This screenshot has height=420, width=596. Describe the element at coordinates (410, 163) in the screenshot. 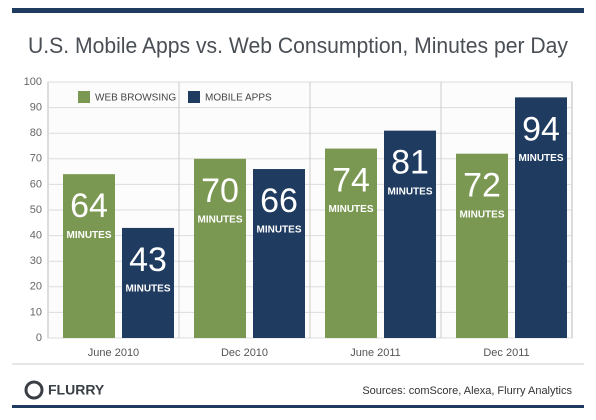

I see `value-label: 81` at that location.